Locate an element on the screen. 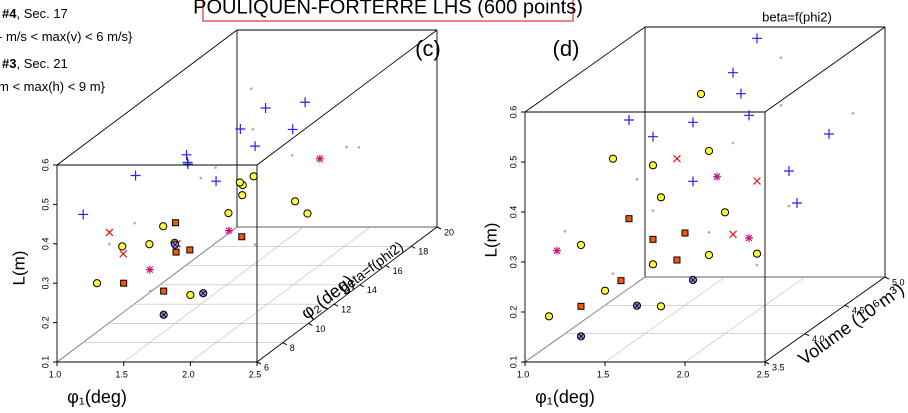  note: m < max(h) < 9 m} is located at coordinates (53, 86).